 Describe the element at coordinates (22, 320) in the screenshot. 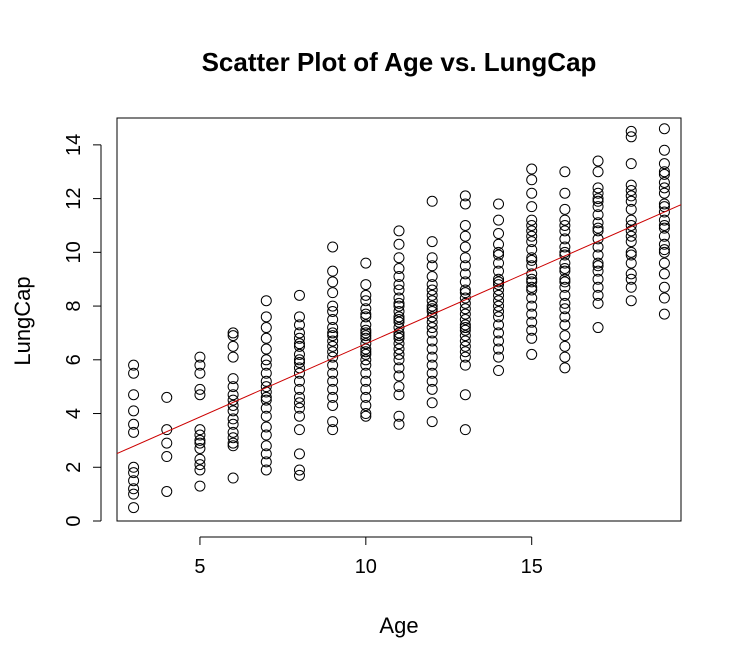

I see `y-axis-label: LungCap` at that location.